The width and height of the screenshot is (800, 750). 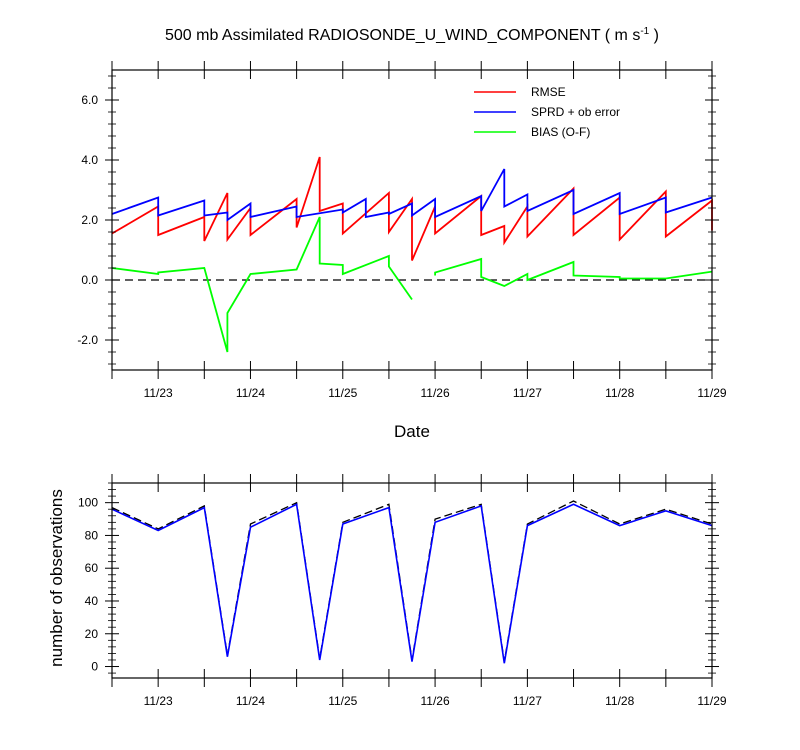 What do you see at coordinates (560, 132) in the screenshot?
I see `legend-label: BIAS (O-F)` at bounding box center [560, 132].